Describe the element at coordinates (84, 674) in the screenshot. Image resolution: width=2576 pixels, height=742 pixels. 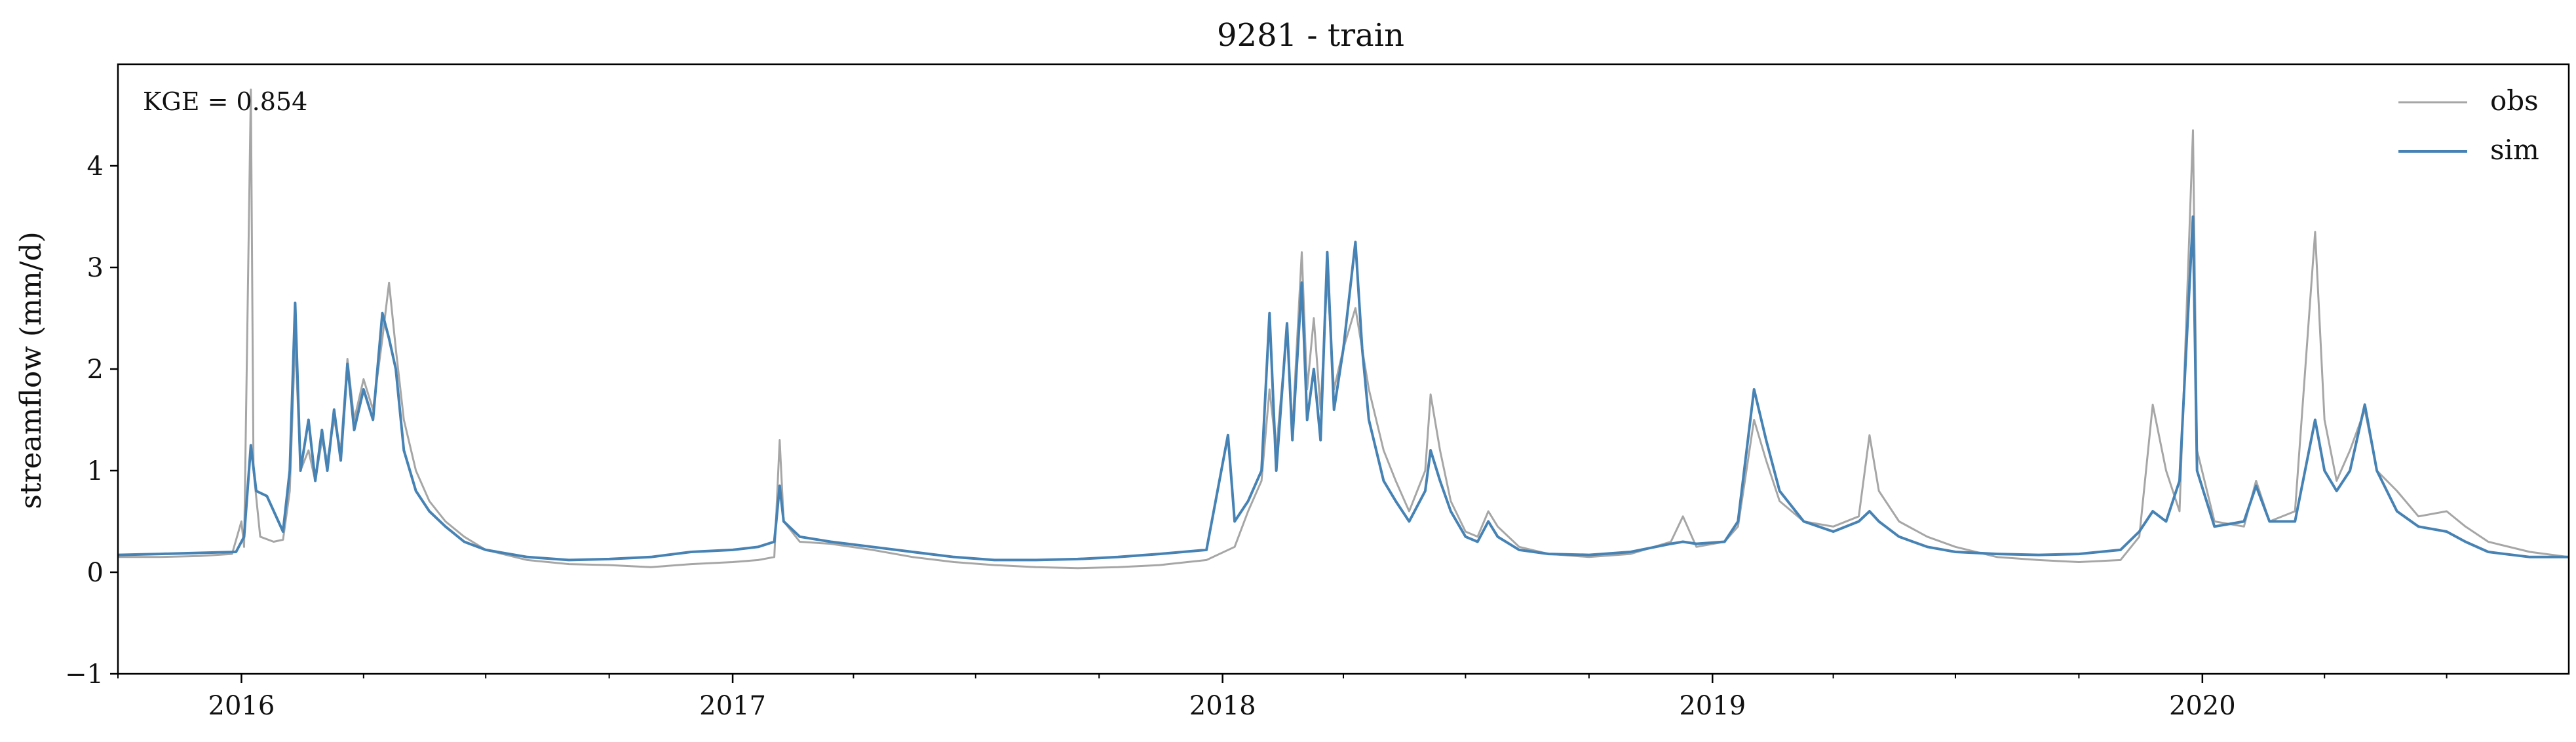
I see `y-tick-label: −1` at that location.